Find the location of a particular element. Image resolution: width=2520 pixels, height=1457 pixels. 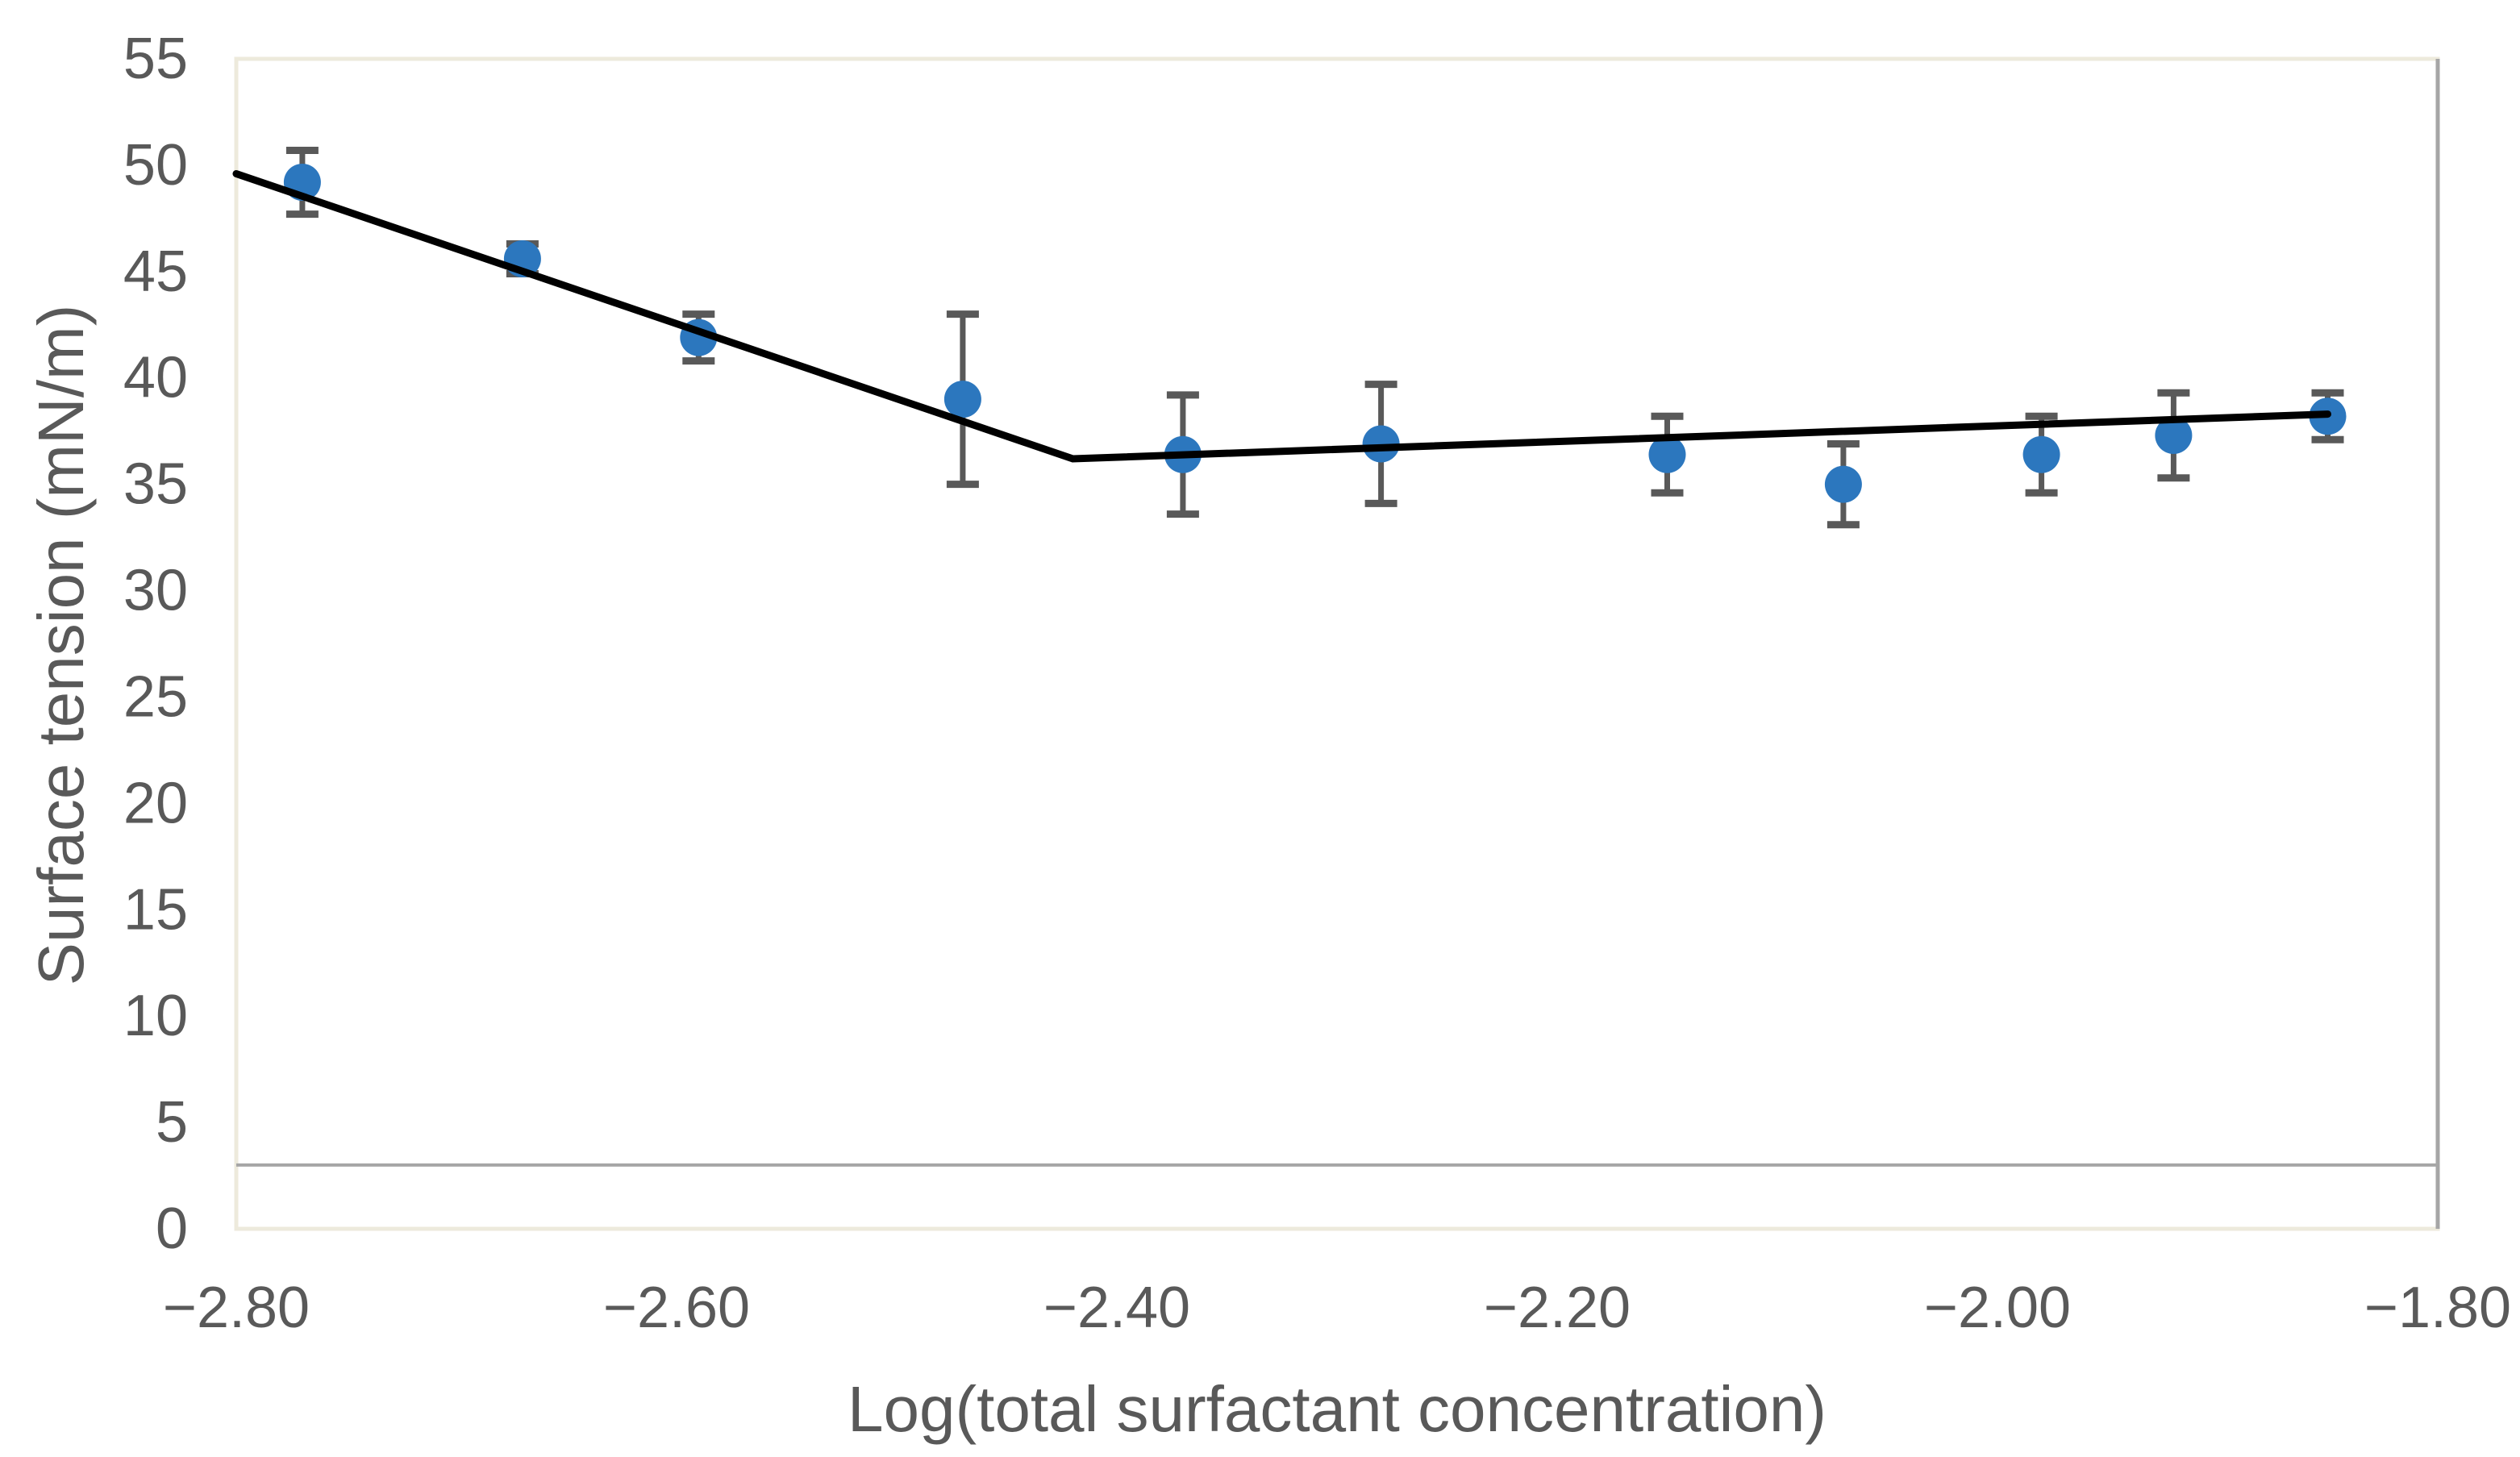

y-tick-label: 0 is located at coordinates (172, 1229).